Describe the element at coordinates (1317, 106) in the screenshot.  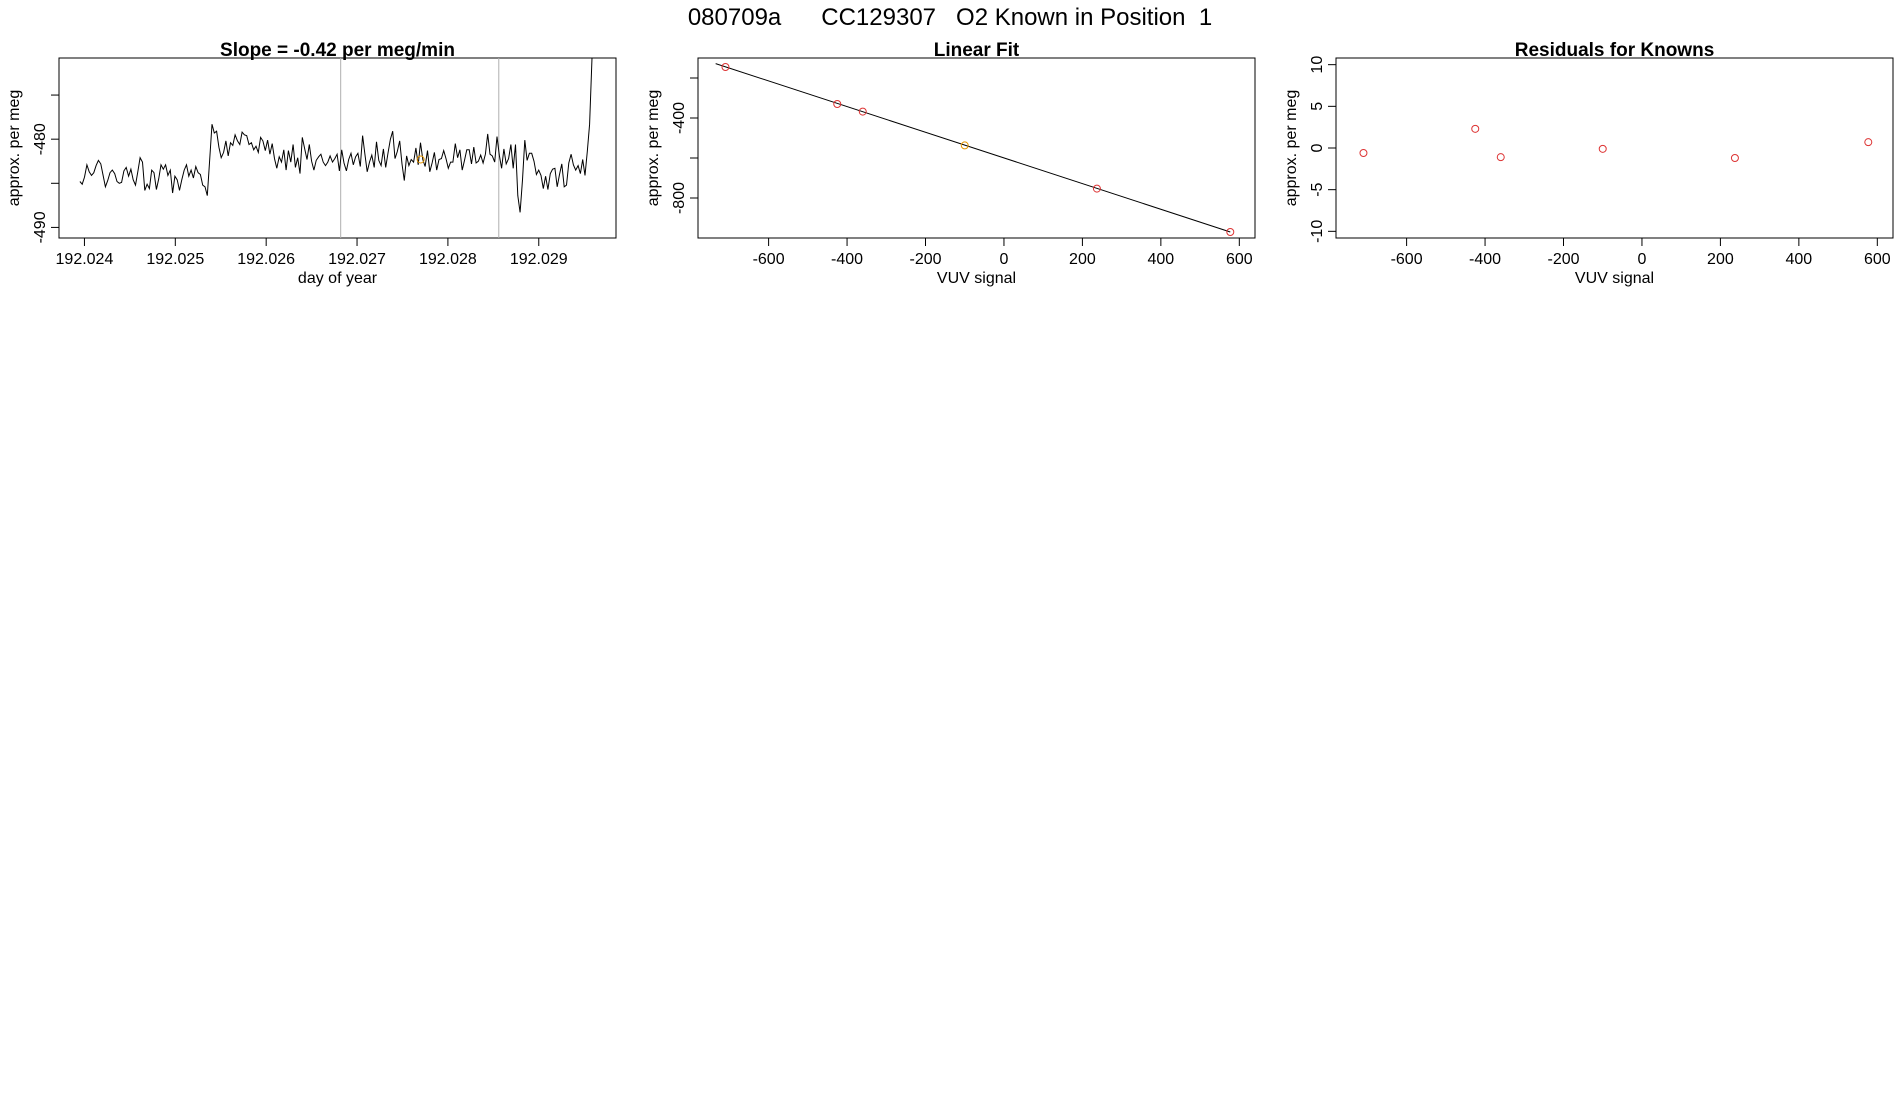
I see `y-tick-label: 5` at that location.